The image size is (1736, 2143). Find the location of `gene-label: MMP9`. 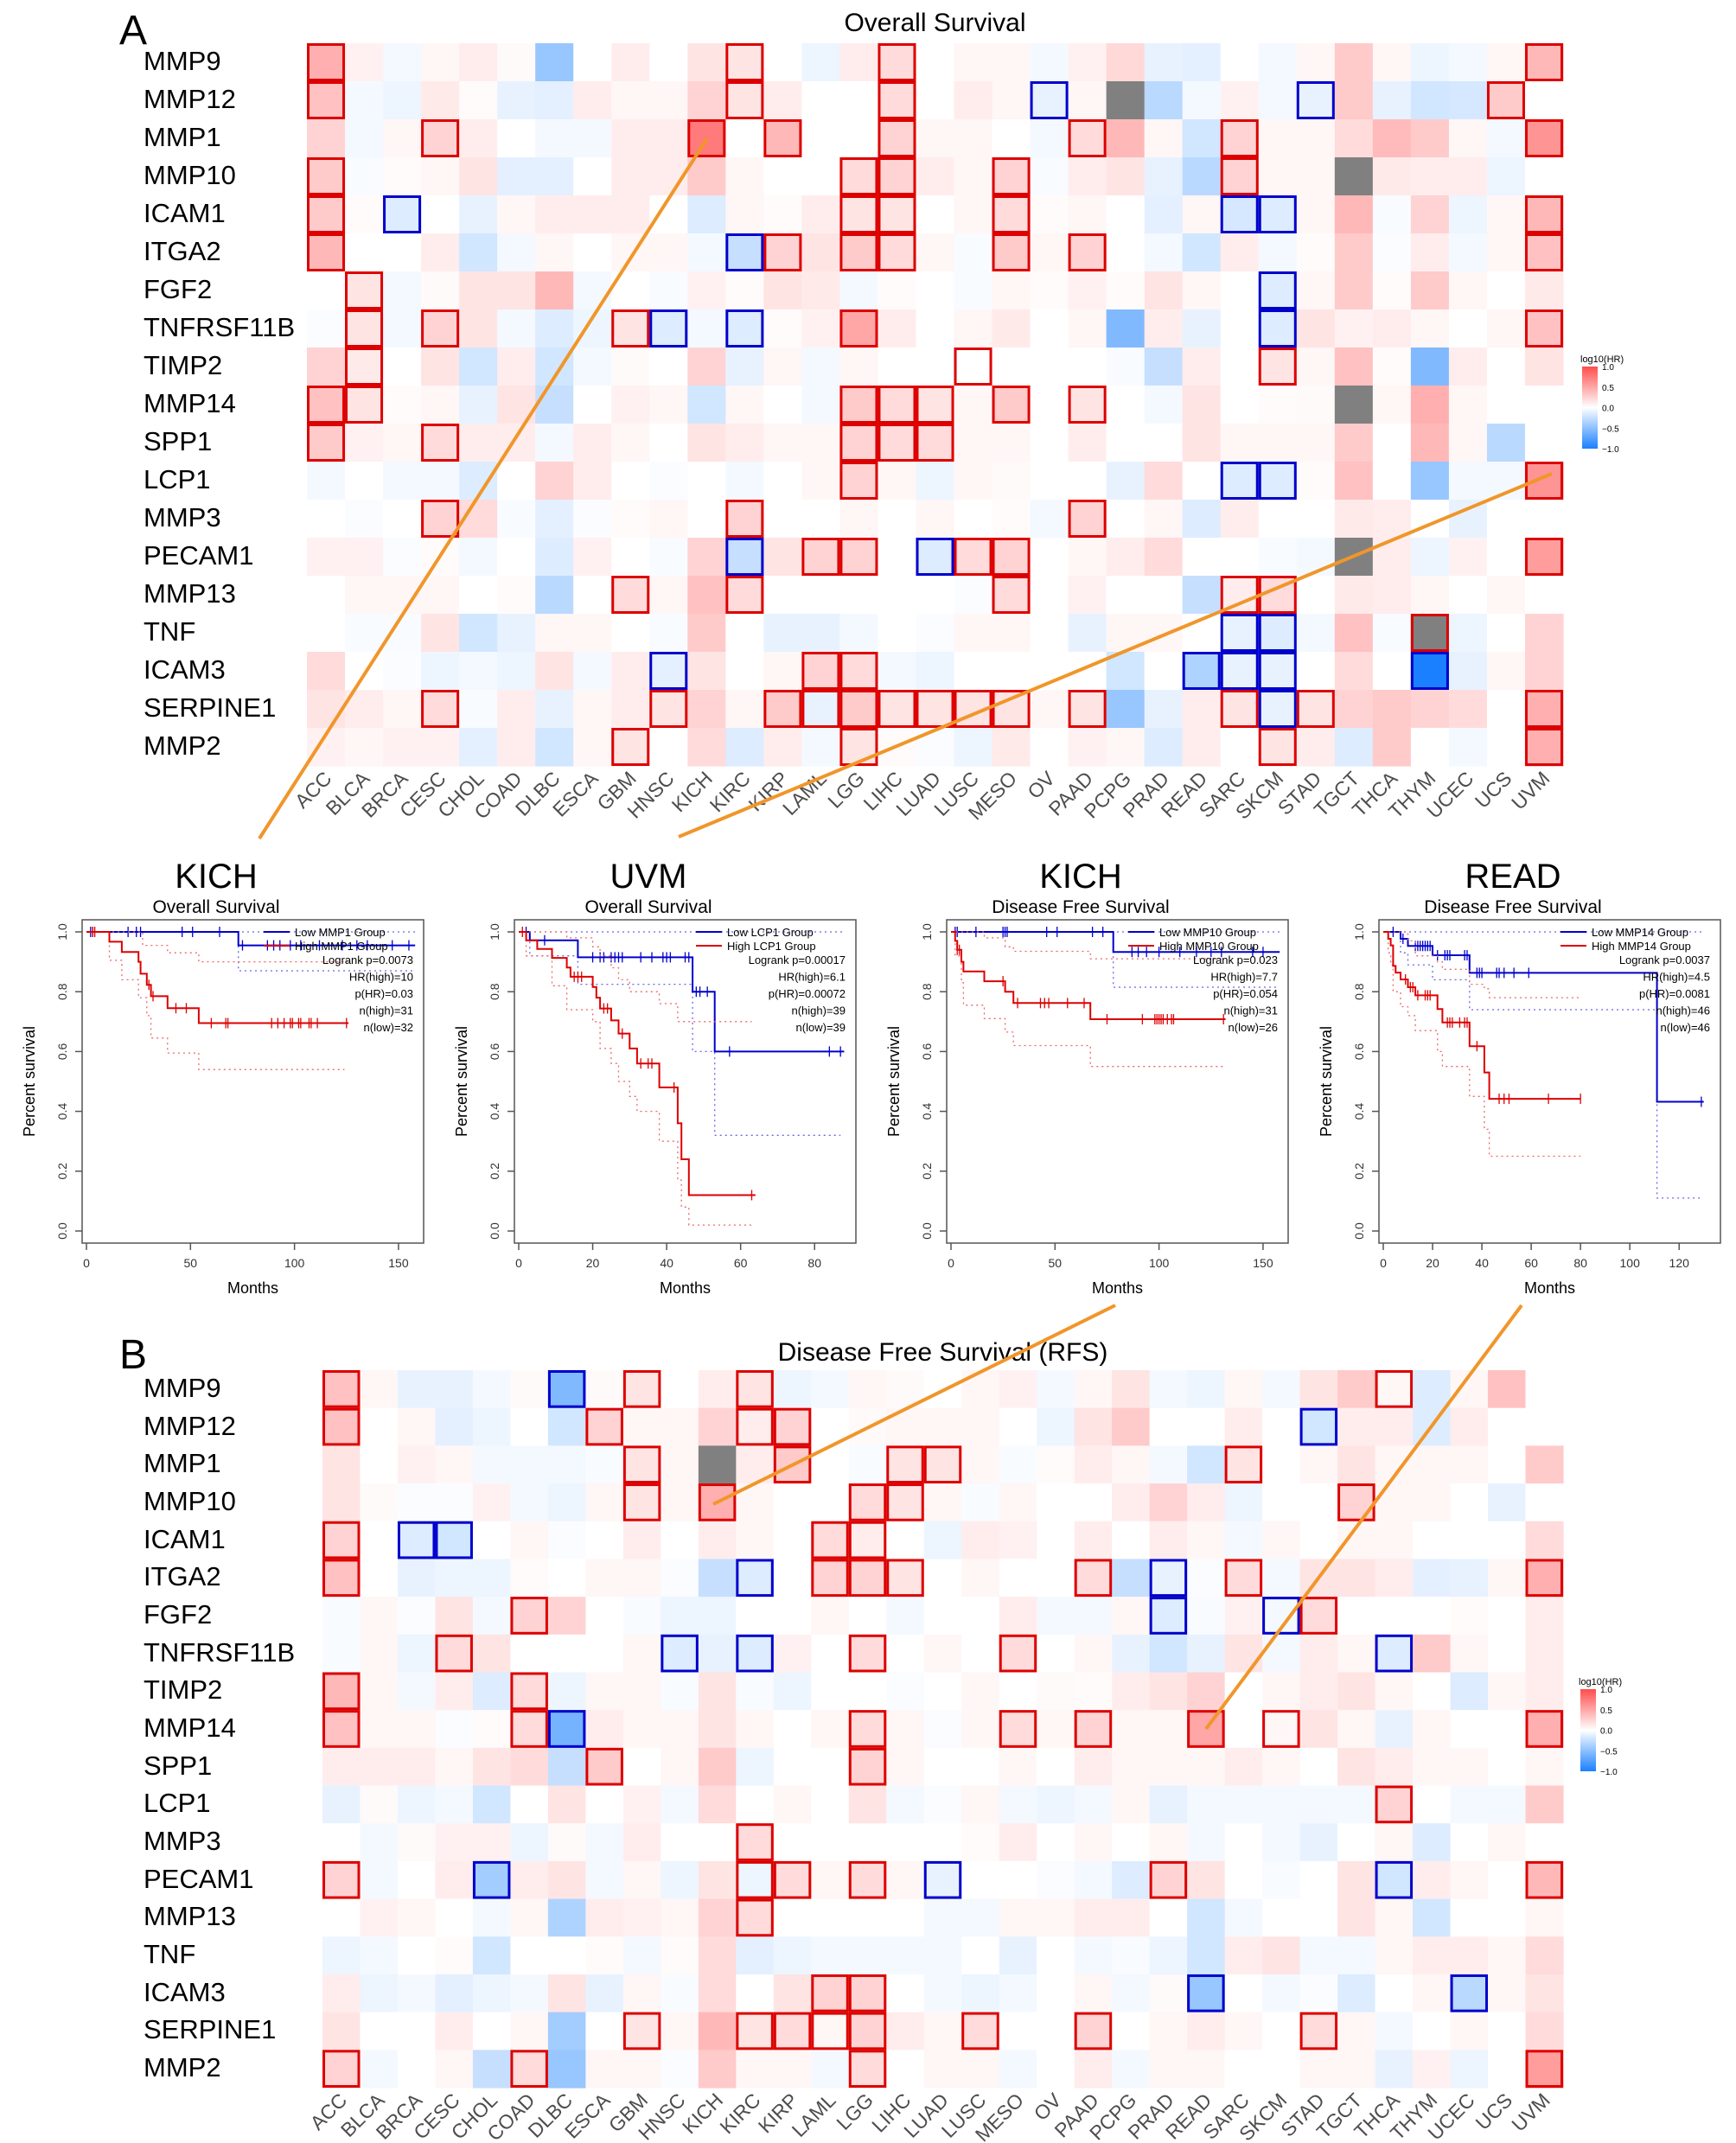

gene-label: MMP9 is located at coordinates (182, 1387).